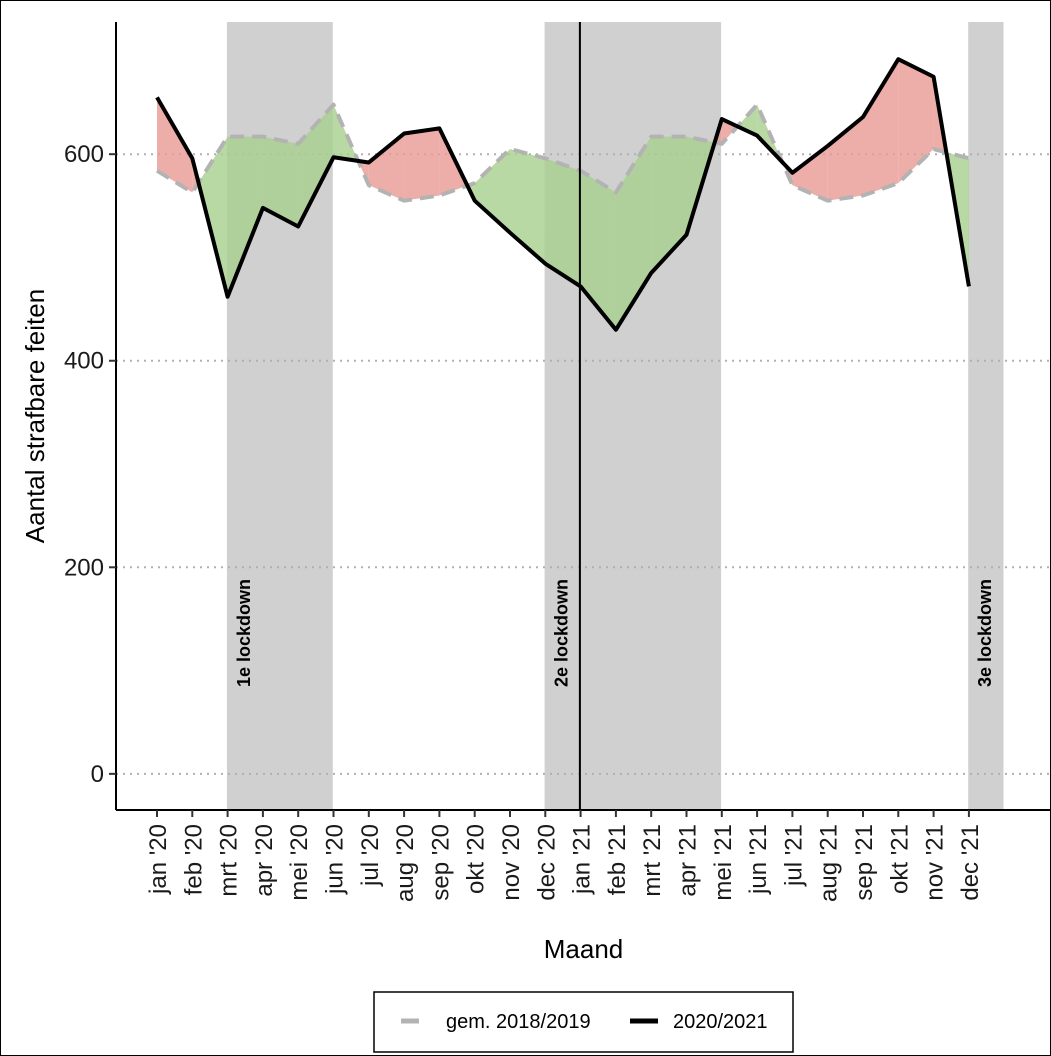 This screenshot has height=1056, width=1051. I want to click on legend: gem. 2018/2019 2020/2021, so click(583, 1022).